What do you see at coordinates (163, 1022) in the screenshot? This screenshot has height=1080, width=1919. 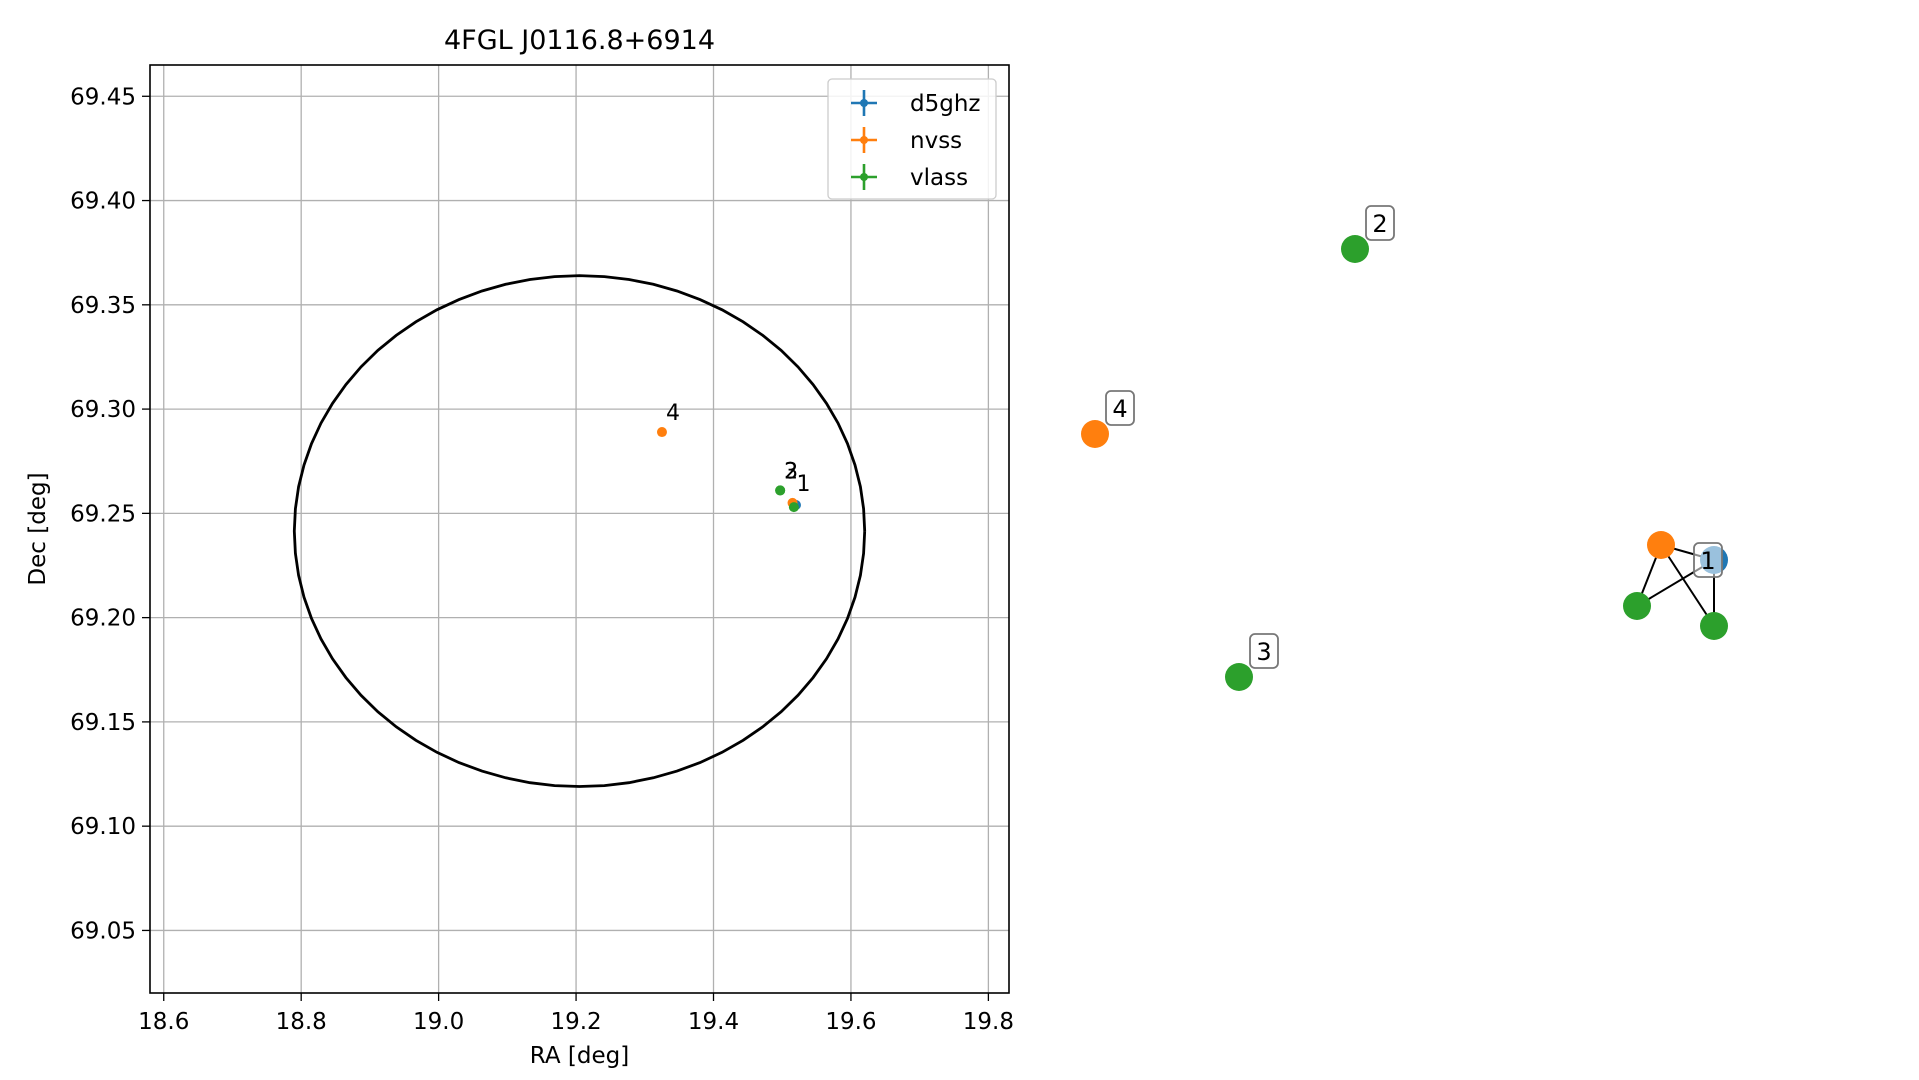 I see `x-tick-label: 18.6` at bounding box center [163, 1022].